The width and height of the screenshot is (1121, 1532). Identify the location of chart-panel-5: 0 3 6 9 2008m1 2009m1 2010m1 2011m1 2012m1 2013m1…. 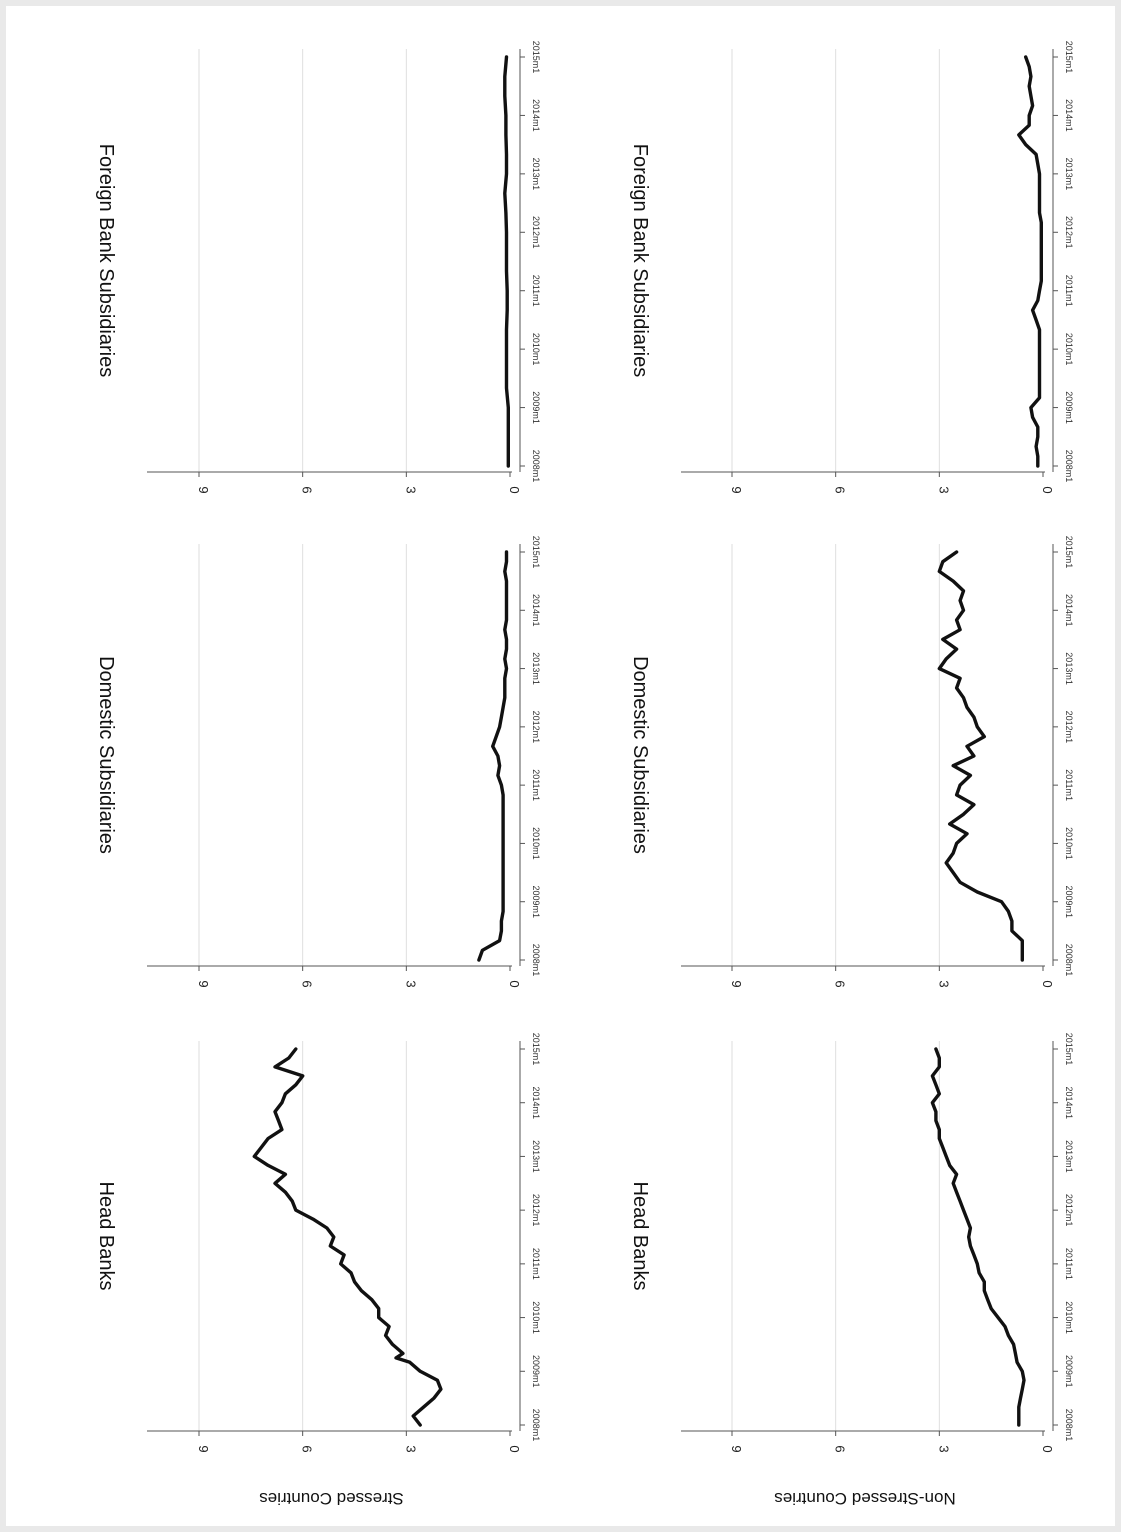
(851, 762).